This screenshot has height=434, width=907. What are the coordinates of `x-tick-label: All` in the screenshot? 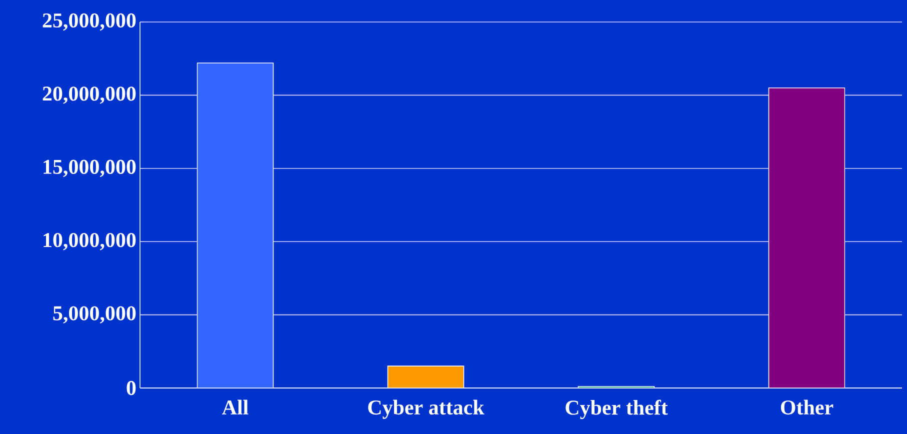 It's located at (235, 407).